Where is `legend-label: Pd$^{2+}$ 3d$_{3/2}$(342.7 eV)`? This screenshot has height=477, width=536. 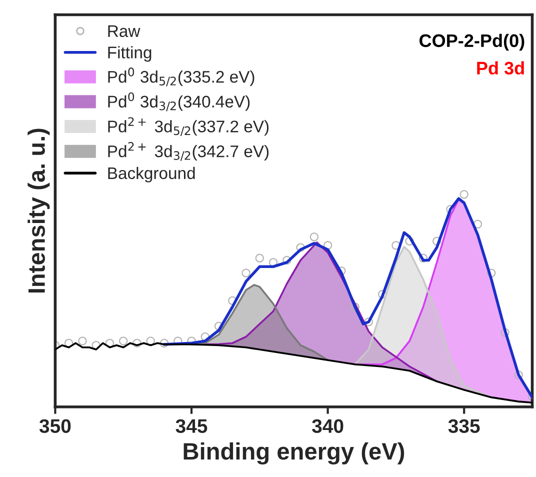
legend-label: Pd$^{2+}$ 3d$_{3/2}$(342.7 eV) is located at coordinates (188, 151).